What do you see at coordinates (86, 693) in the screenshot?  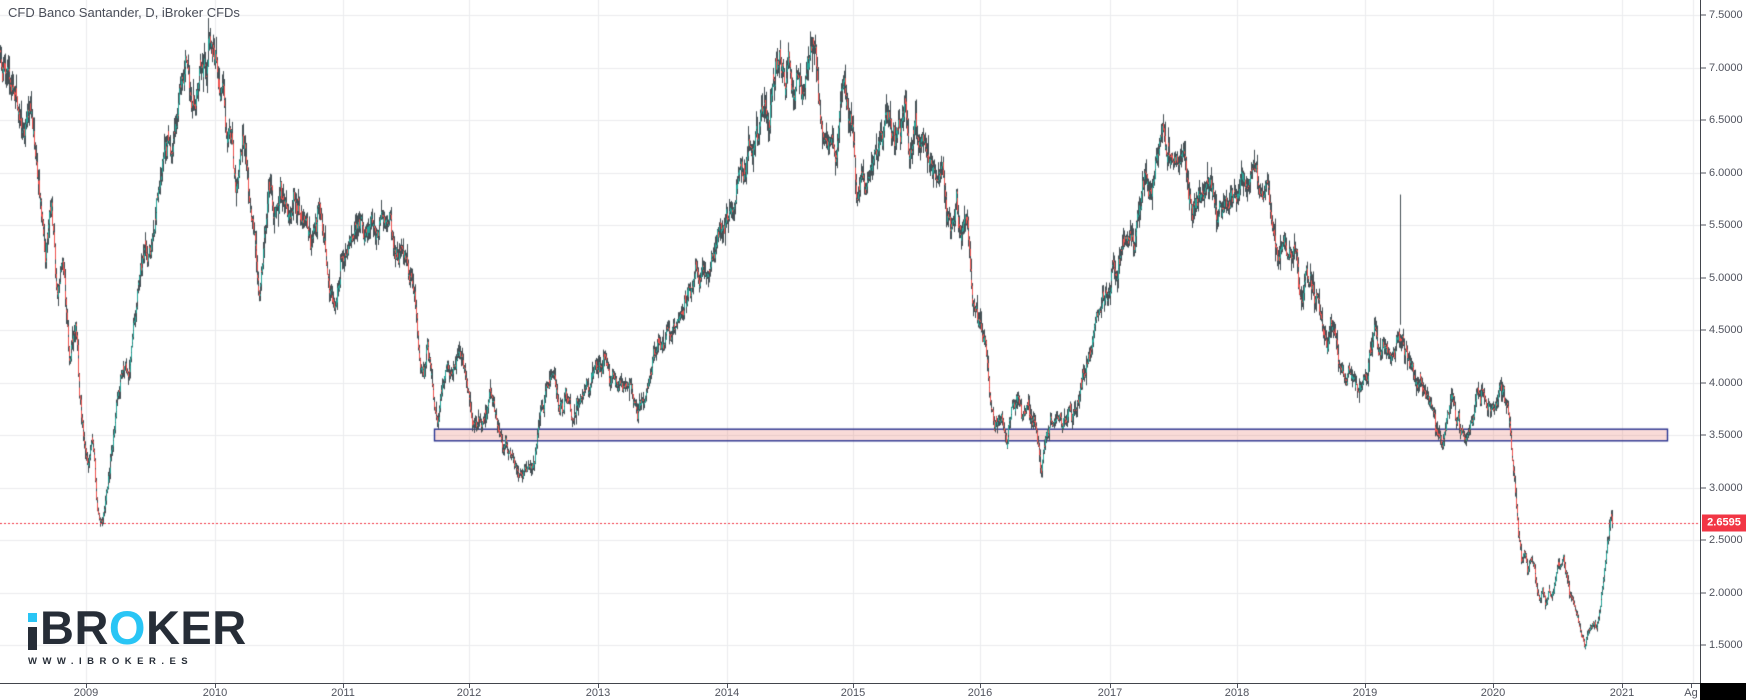 I see `time-axis-label: 2009` at bounding box center [86, 693].